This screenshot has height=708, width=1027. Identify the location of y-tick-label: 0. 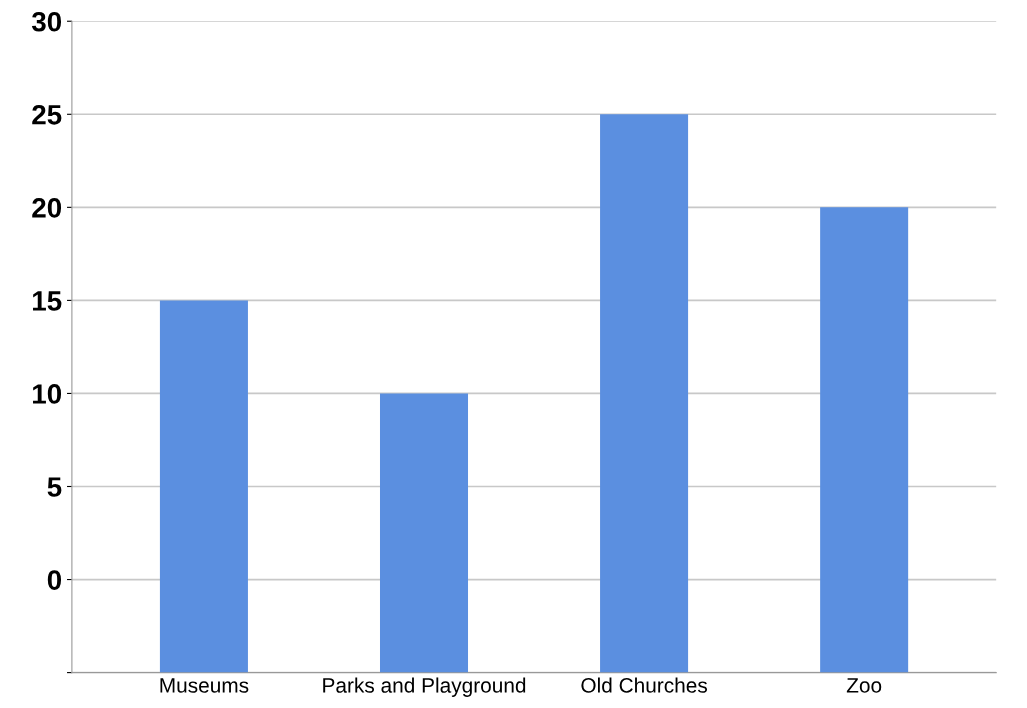
(54, 580).